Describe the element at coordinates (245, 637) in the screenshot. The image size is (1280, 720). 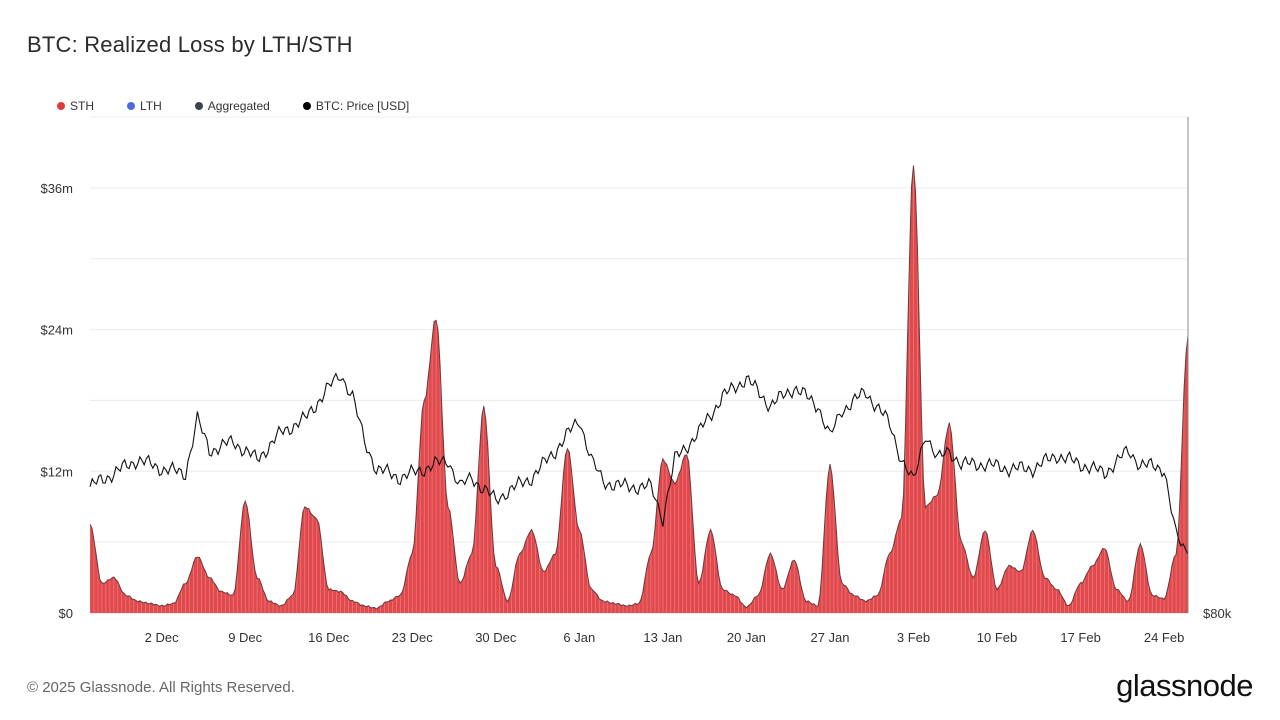
I see `x-tick-label: 9 Dec` at that location.